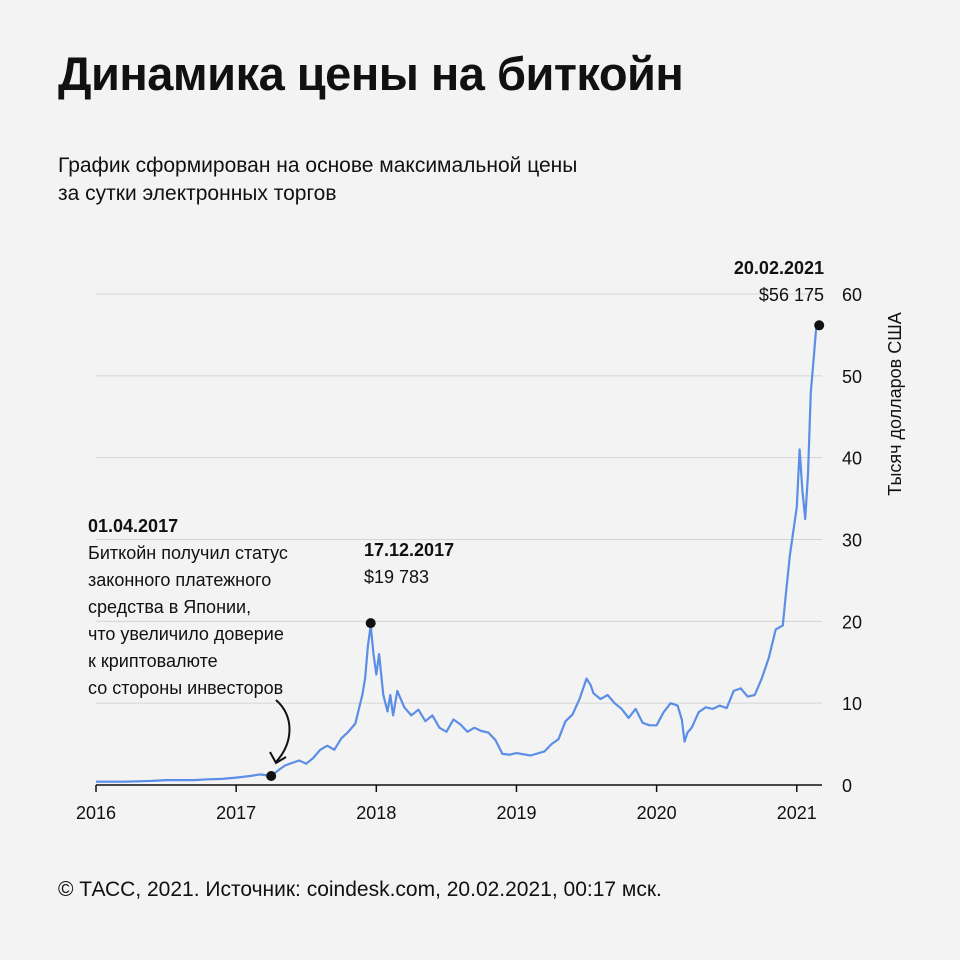 Image resolution: width=960 pixels, height=960 pixels. What do you see at coordinates (446, 804) in the screenshot?
I see `x-tick-labels: 2016 2017 2018 2019 2020 2021` at bounding box center [446, 804].